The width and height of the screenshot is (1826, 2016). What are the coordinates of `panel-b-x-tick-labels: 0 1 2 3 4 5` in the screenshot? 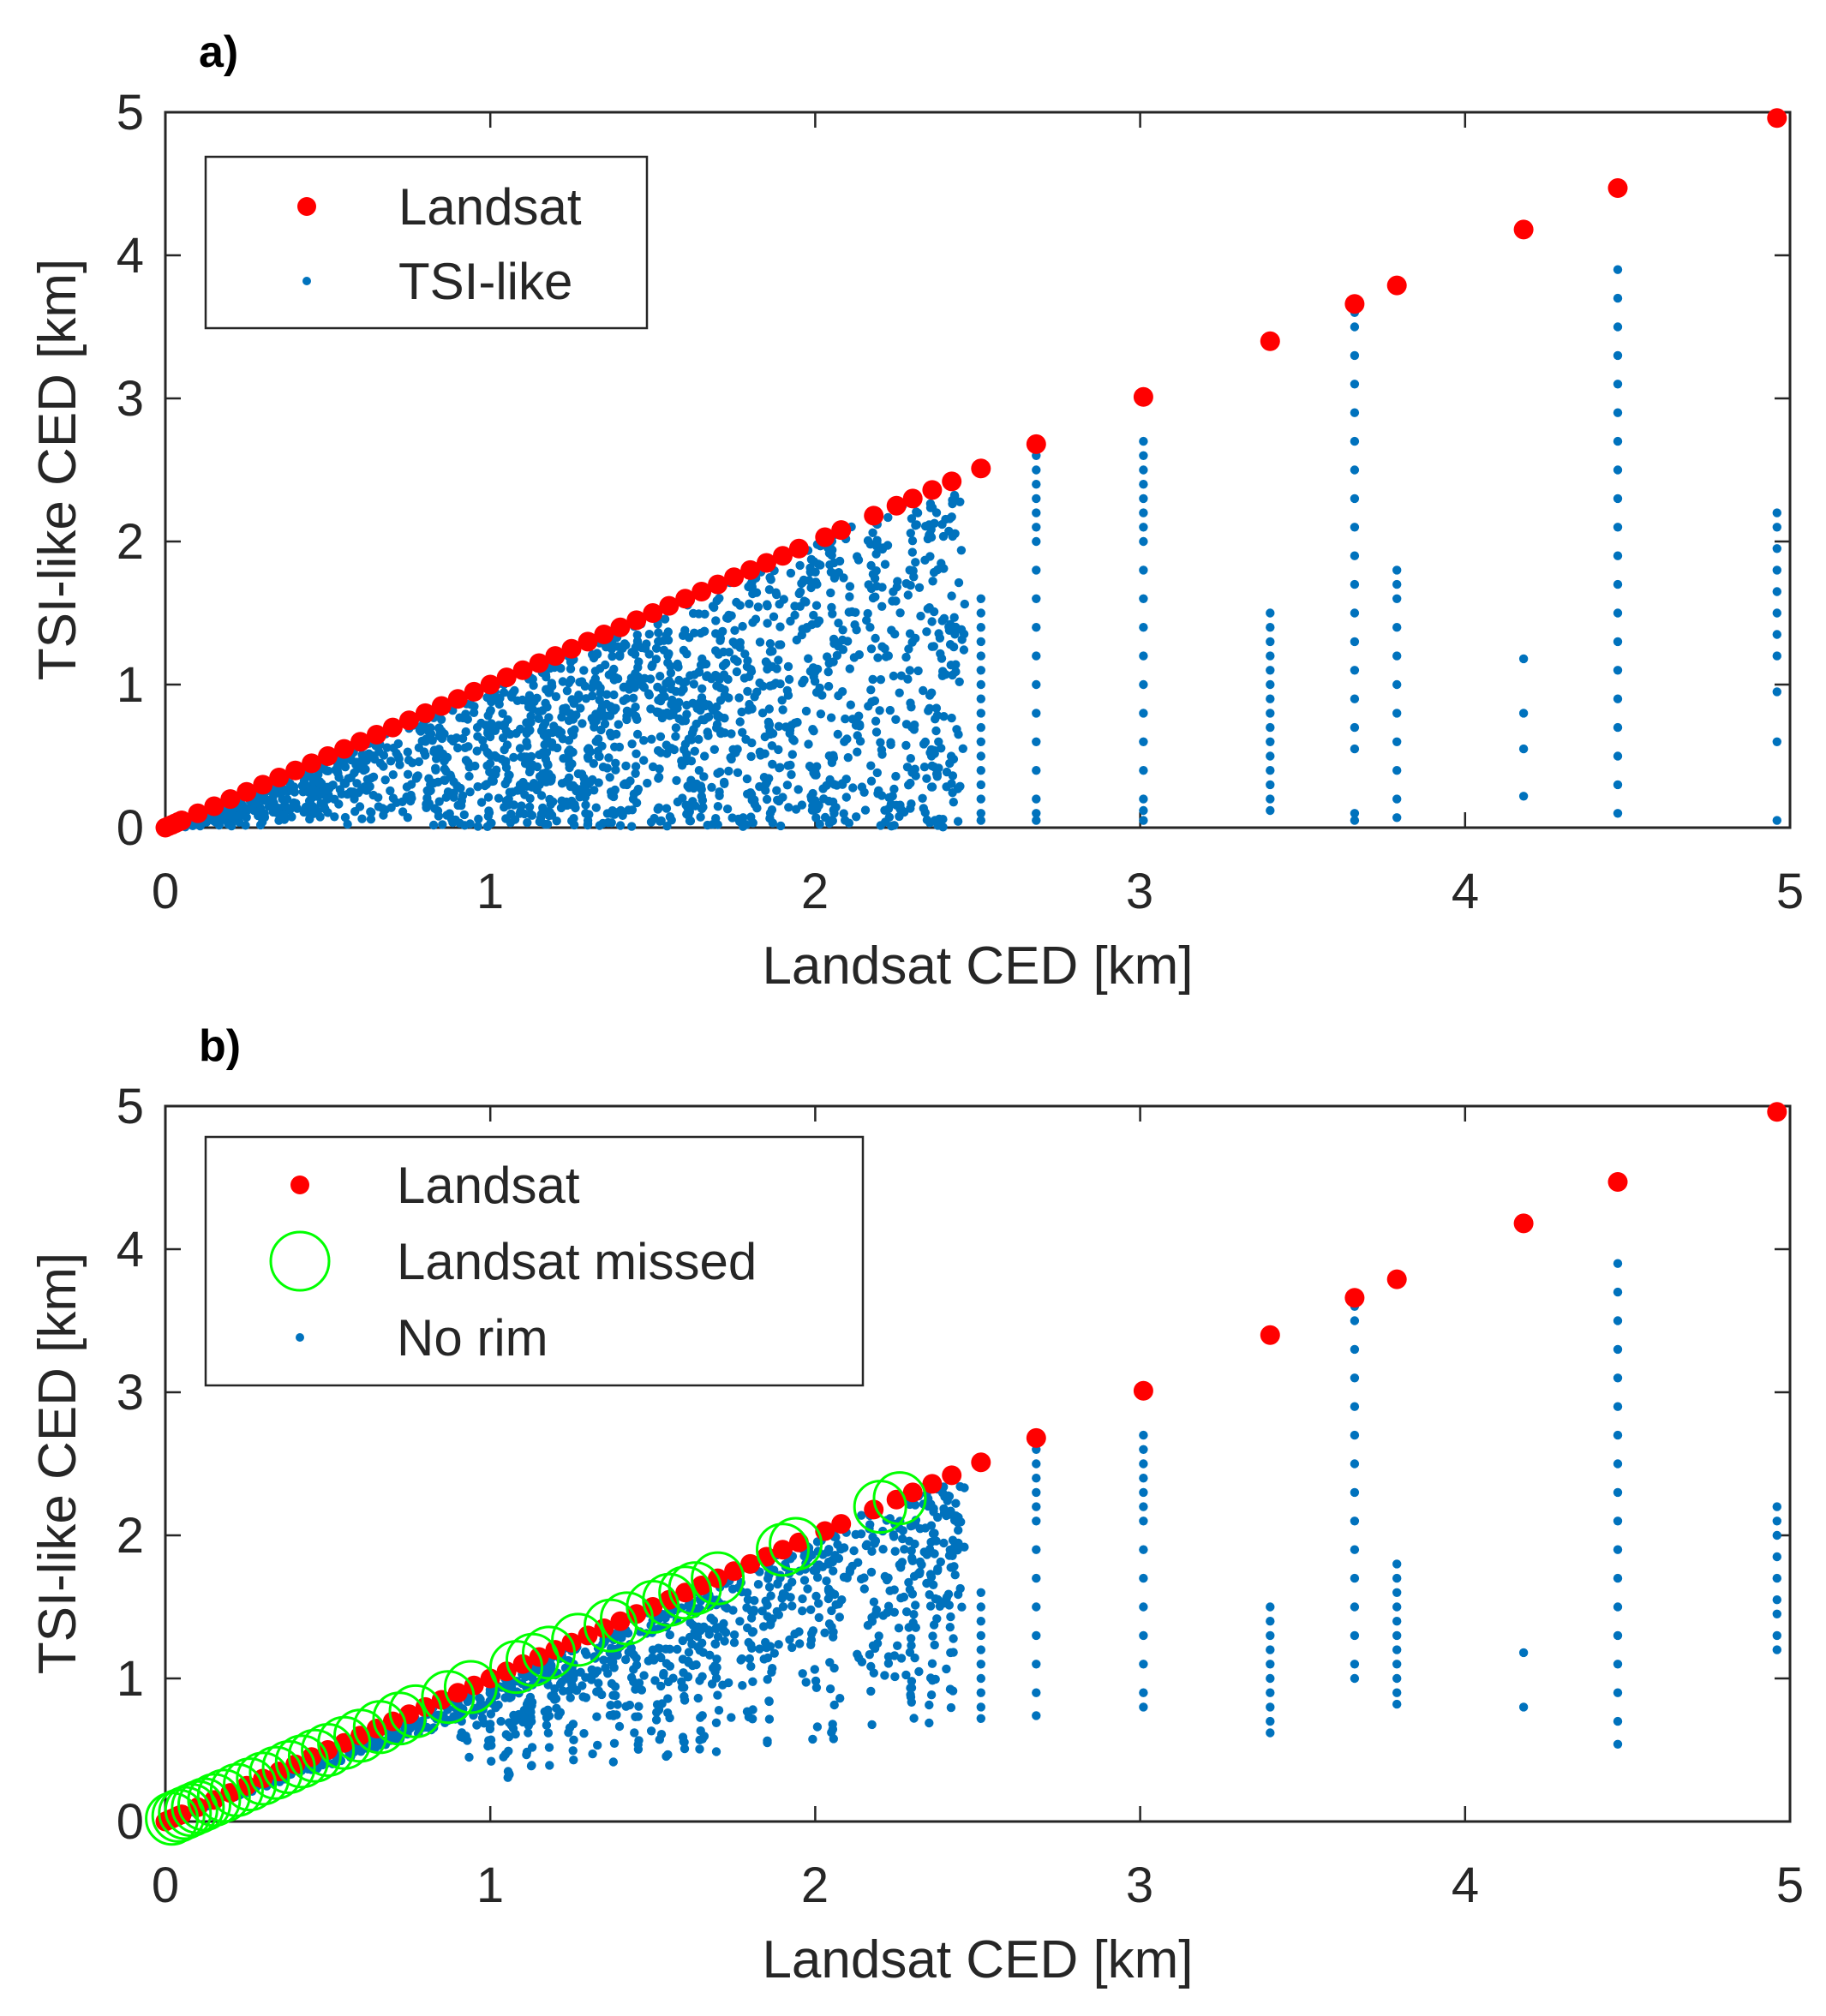 It's located at (978, 1885).